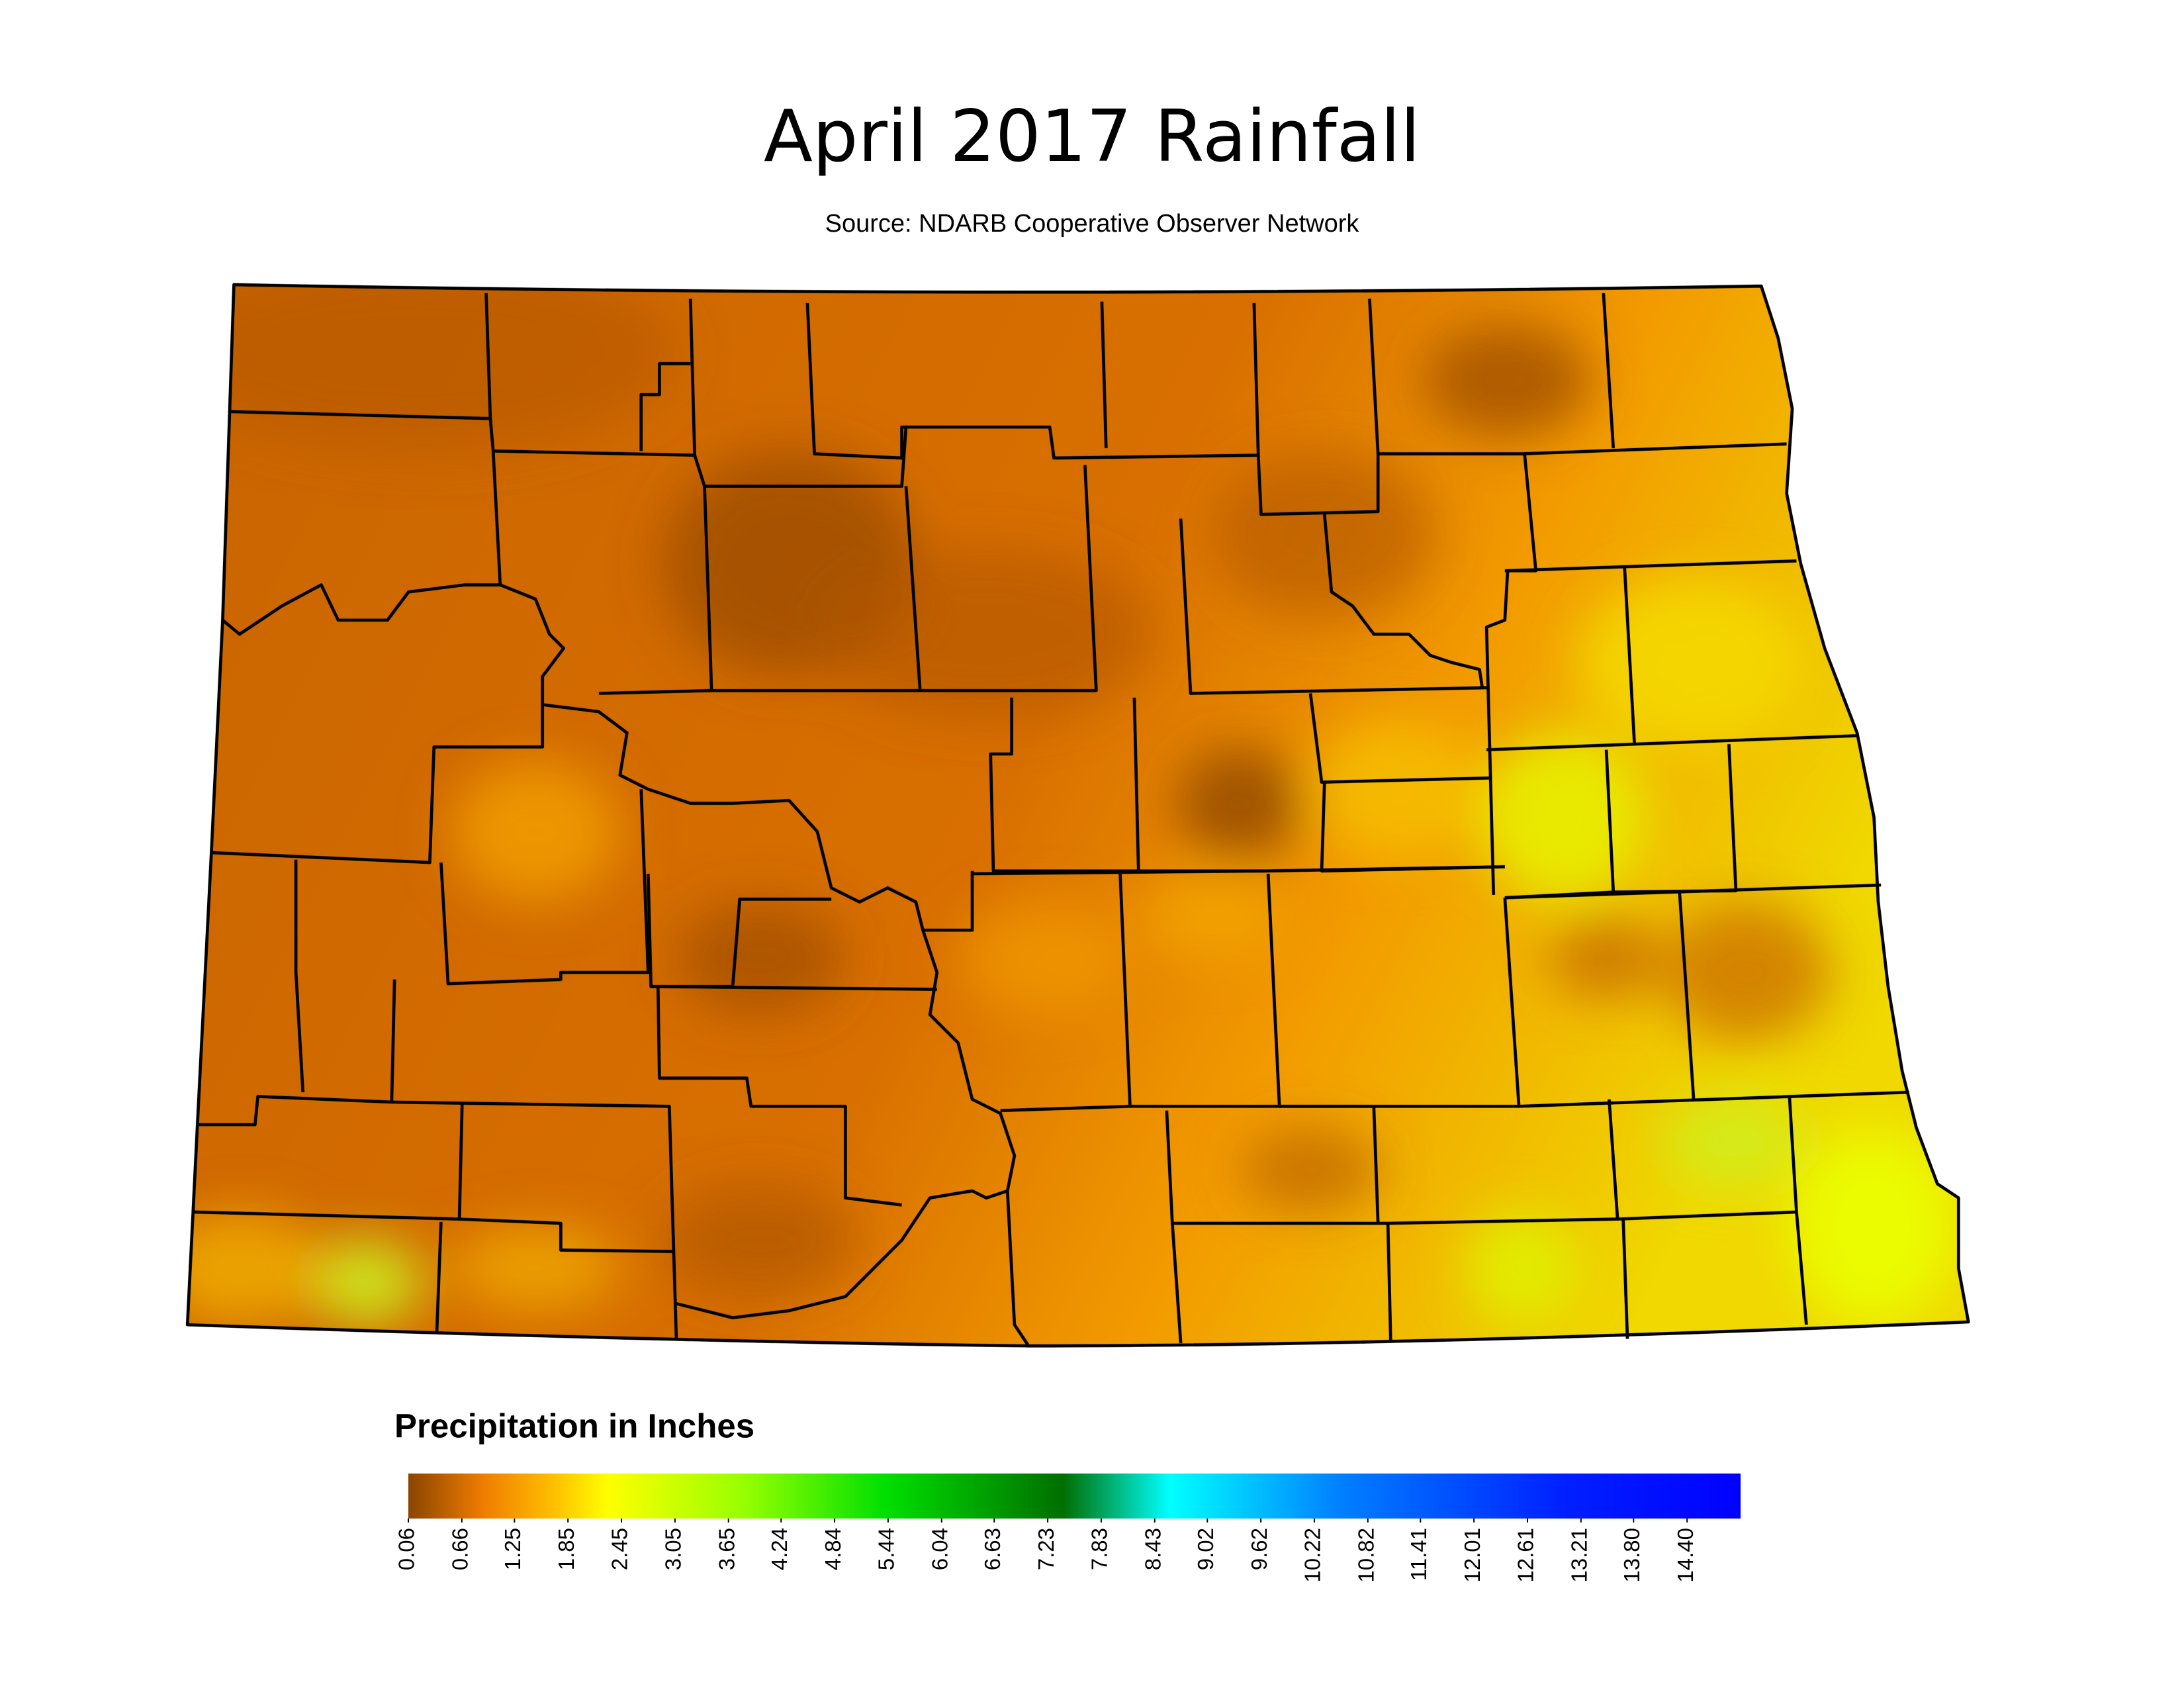 The image size is (2184, 1688). What do you see at coordinates (1579, 1555) in the screenshot?
I see `colorbar-tick-label: 13.21` at bounding box center [1579, 1555].